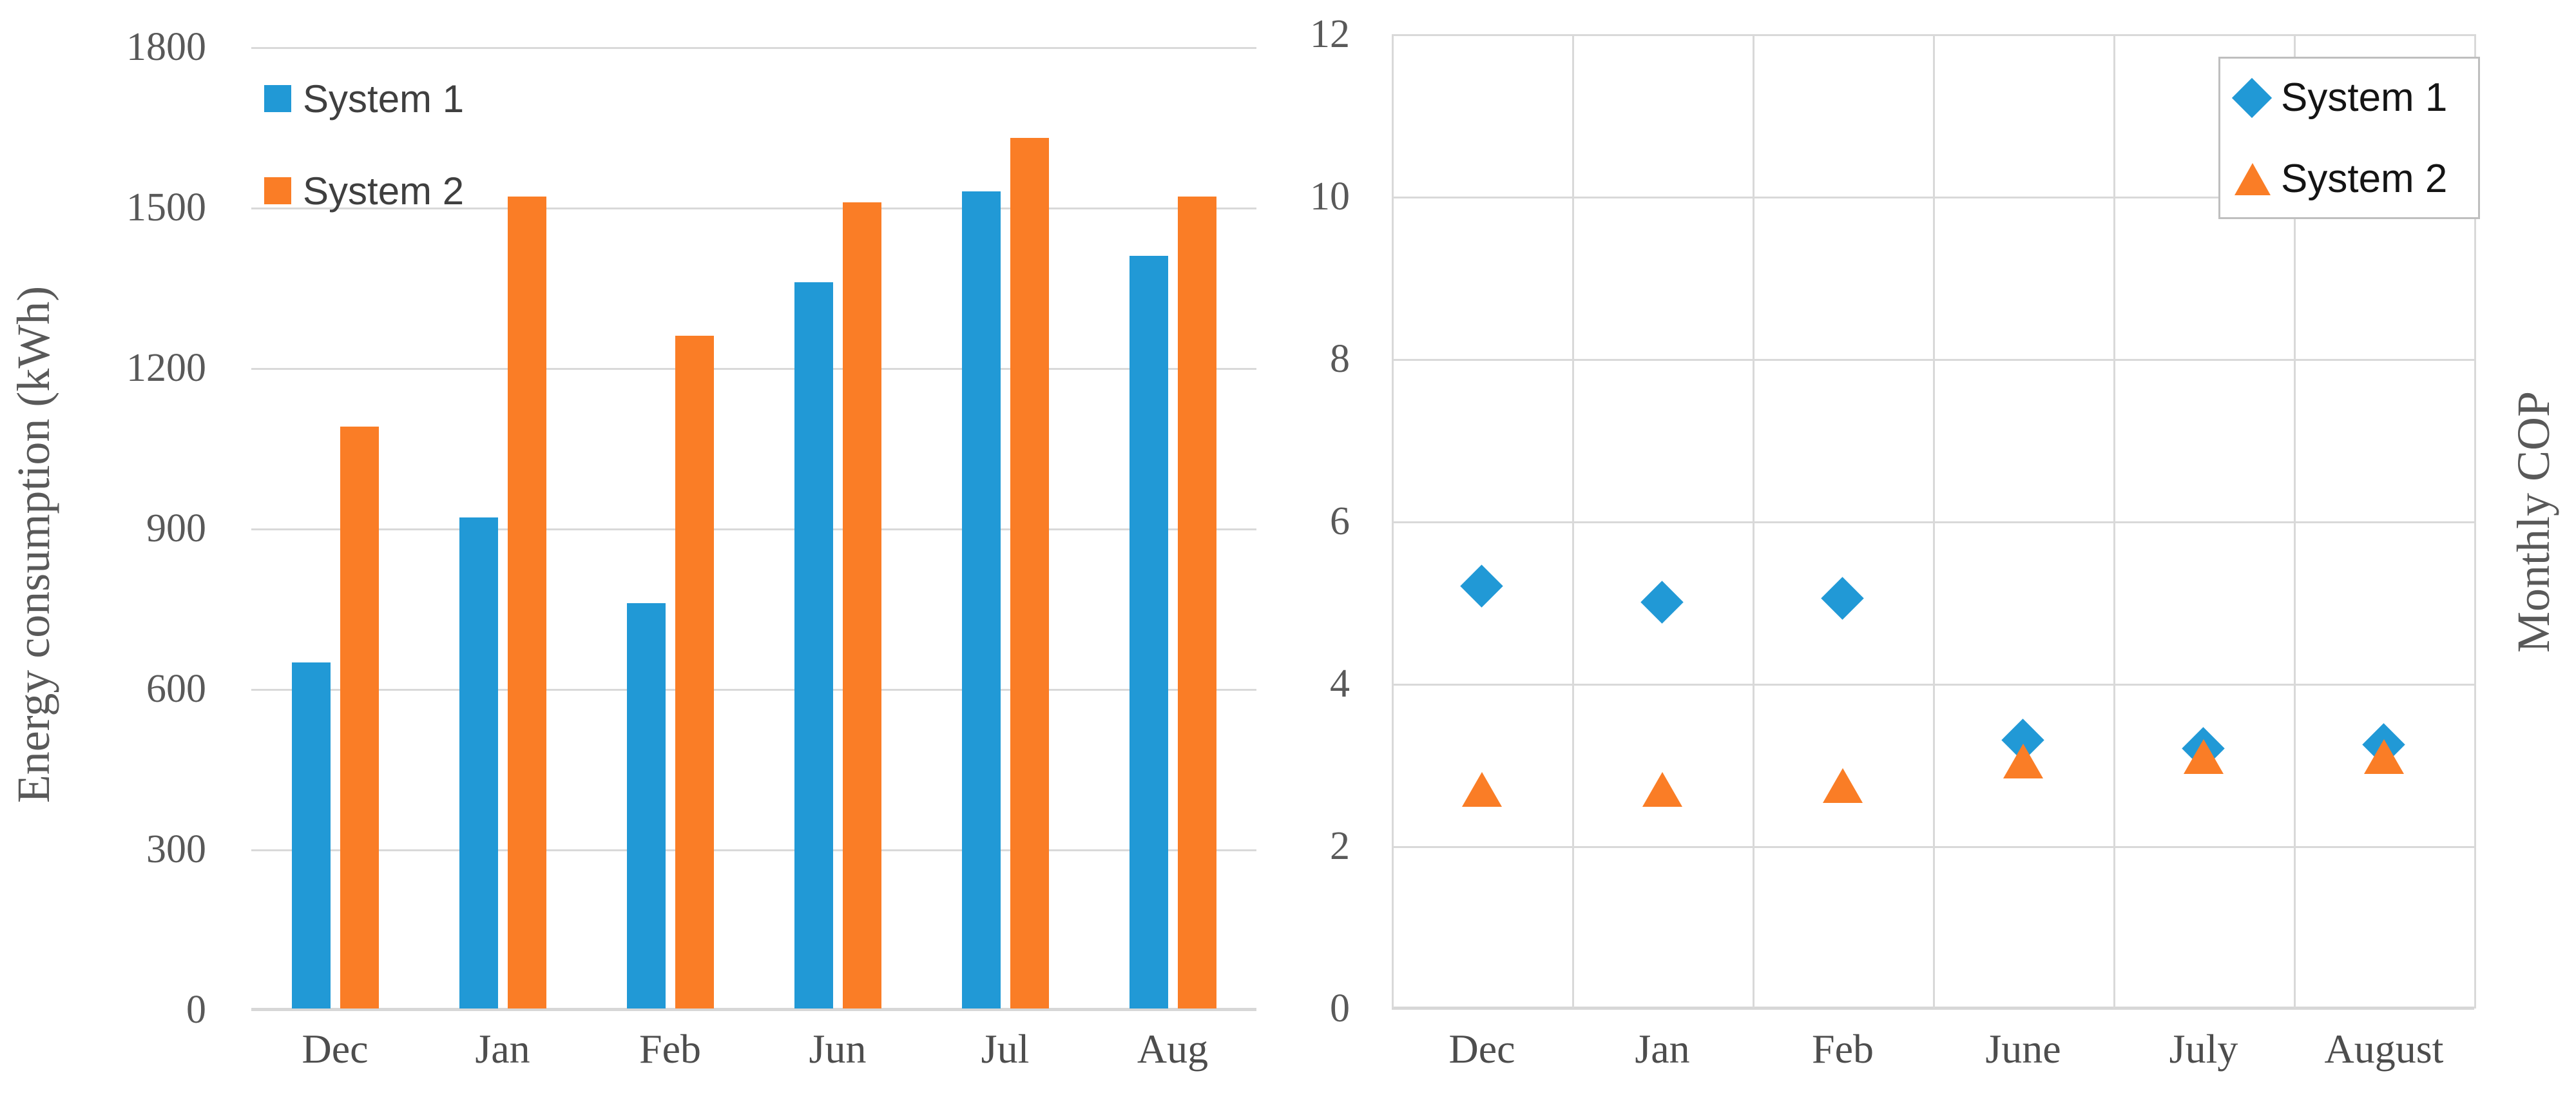 The width and height of the screenshot is (2576, 1100). I want to click on y-tick-label: 8, so click(1340, 359).